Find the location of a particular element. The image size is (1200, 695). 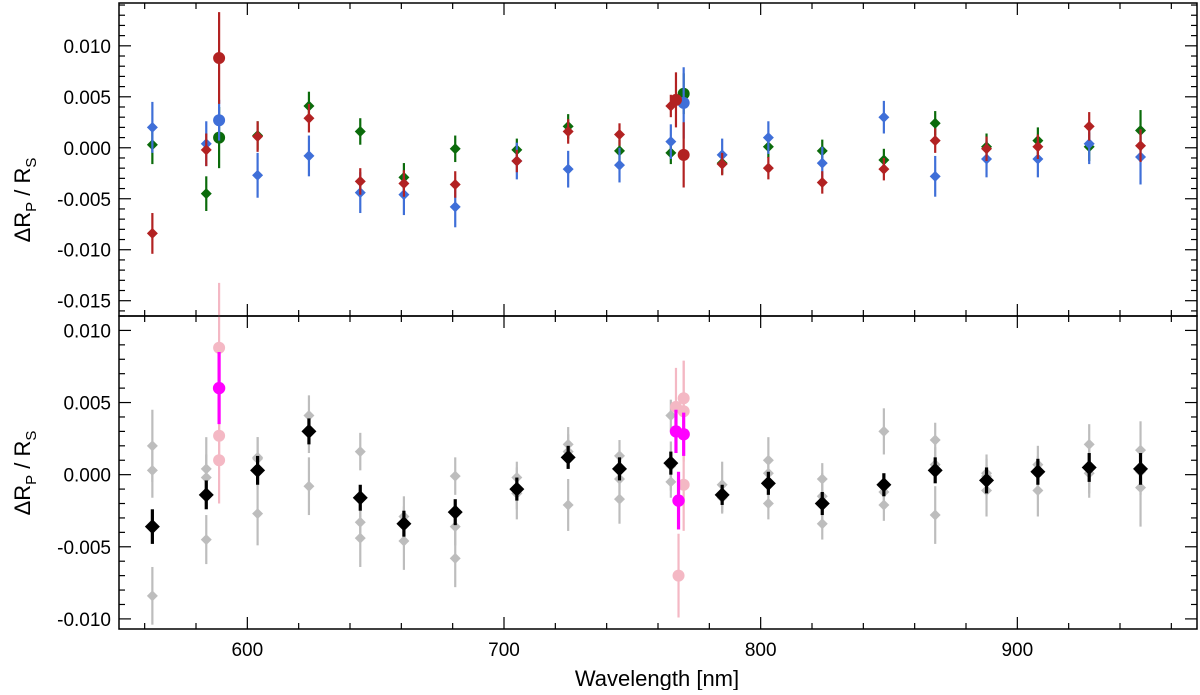

xtick-label-2: 800 is located at coordinates (761, 650).